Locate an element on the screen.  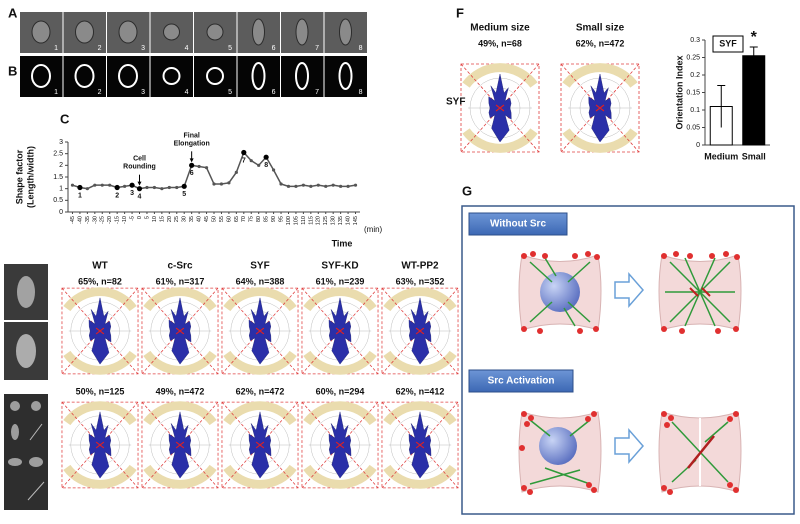
x-tick-label: 120 is located at coordinates (319, 220).